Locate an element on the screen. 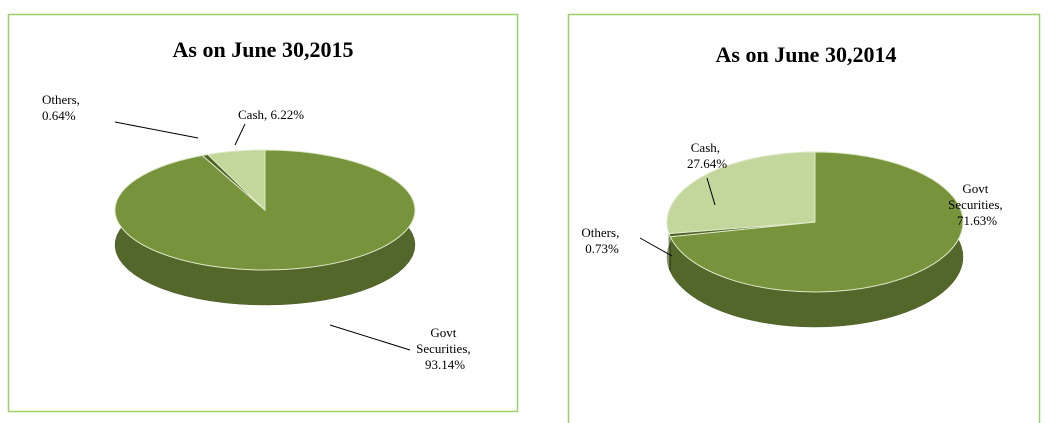  data-label: Others, 0.73% is located at coordinates (601, 240).